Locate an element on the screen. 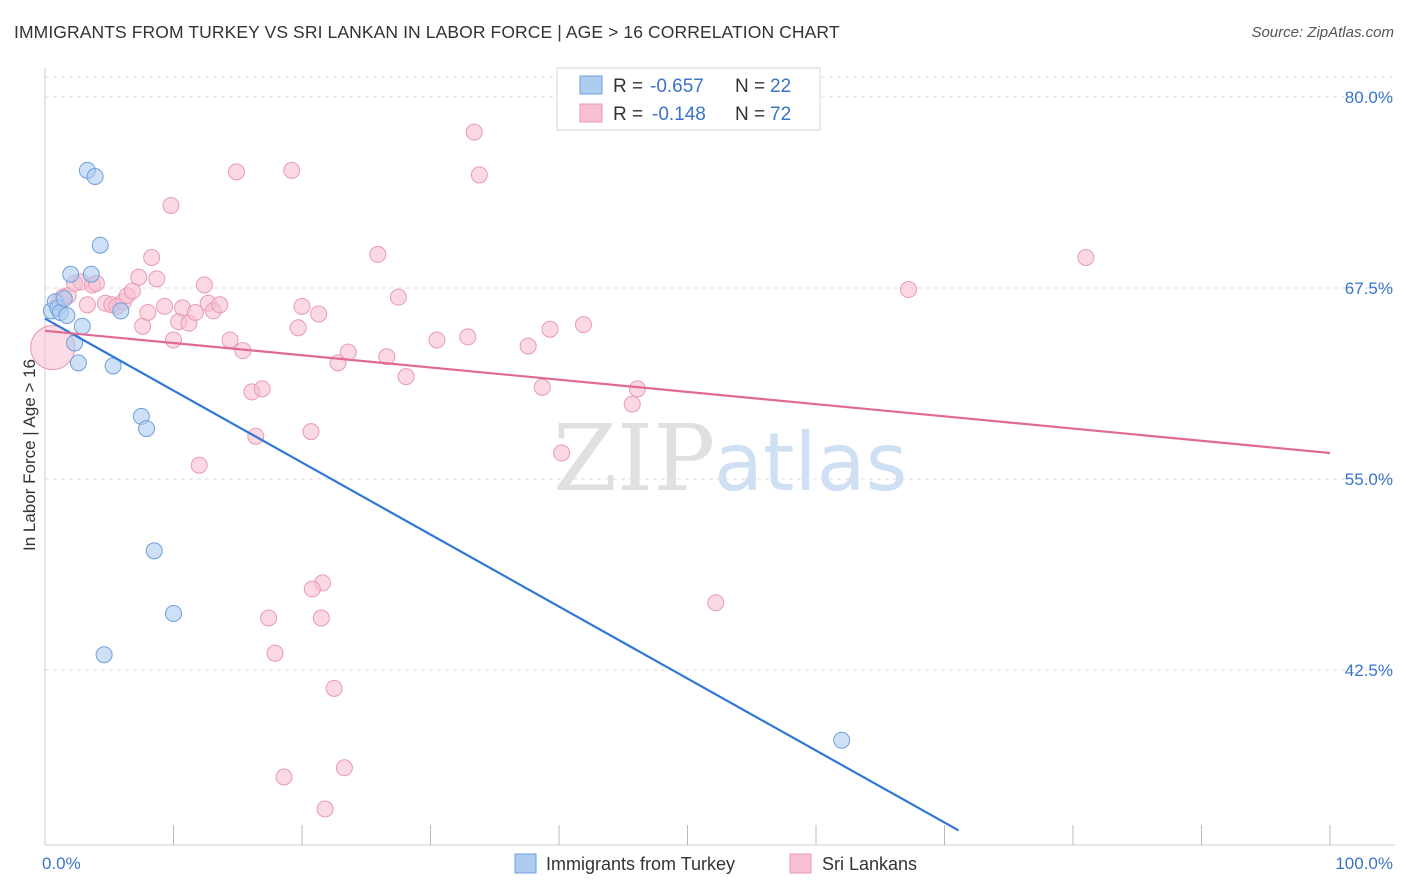 The image size is (1406, 892). watermark: ZIP atlas is located at coordinates (730, 458).